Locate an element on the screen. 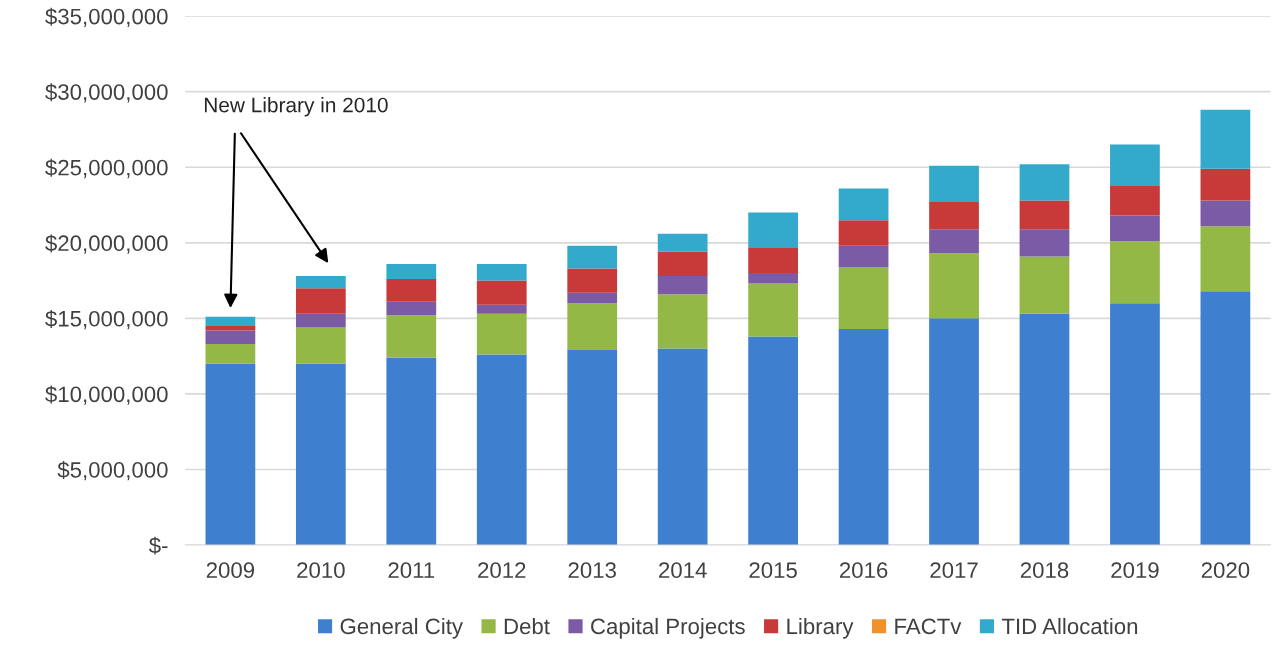  y-tick-label: $35,000,000 is located at coordinates (106, 17).